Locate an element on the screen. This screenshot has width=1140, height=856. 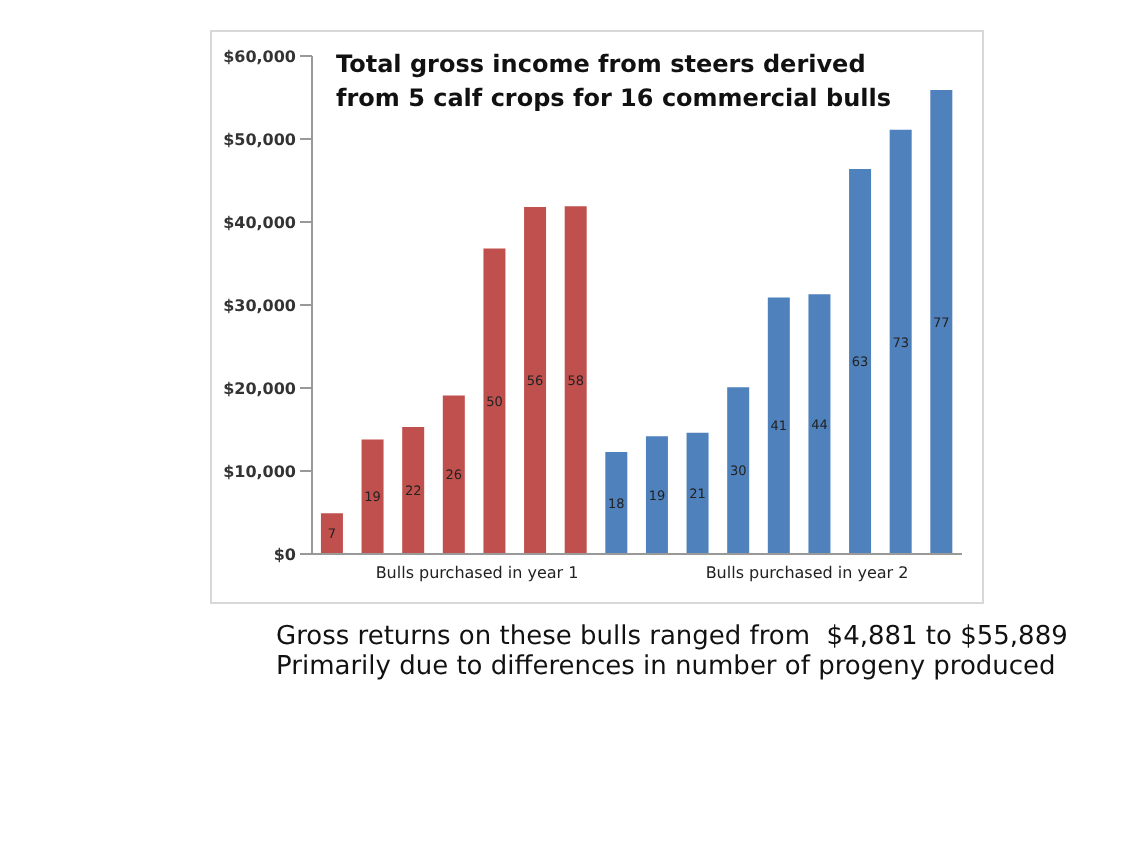
y-tick-label: $0 is located at coordinates (285, 554).